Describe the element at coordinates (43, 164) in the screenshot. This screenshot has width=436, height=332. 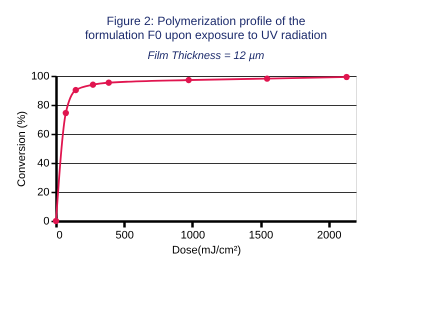
I see `y-tick-label: 40` at that location.